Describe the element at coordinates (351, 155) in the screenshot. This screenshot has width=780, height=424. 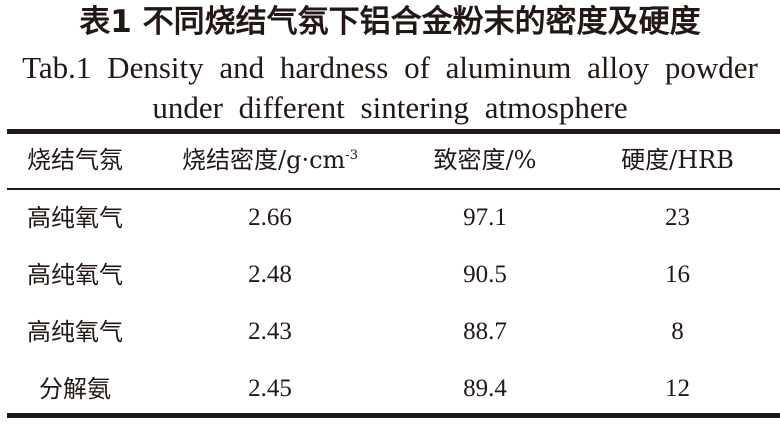
I see `header-density-exponent: -3` at that location.